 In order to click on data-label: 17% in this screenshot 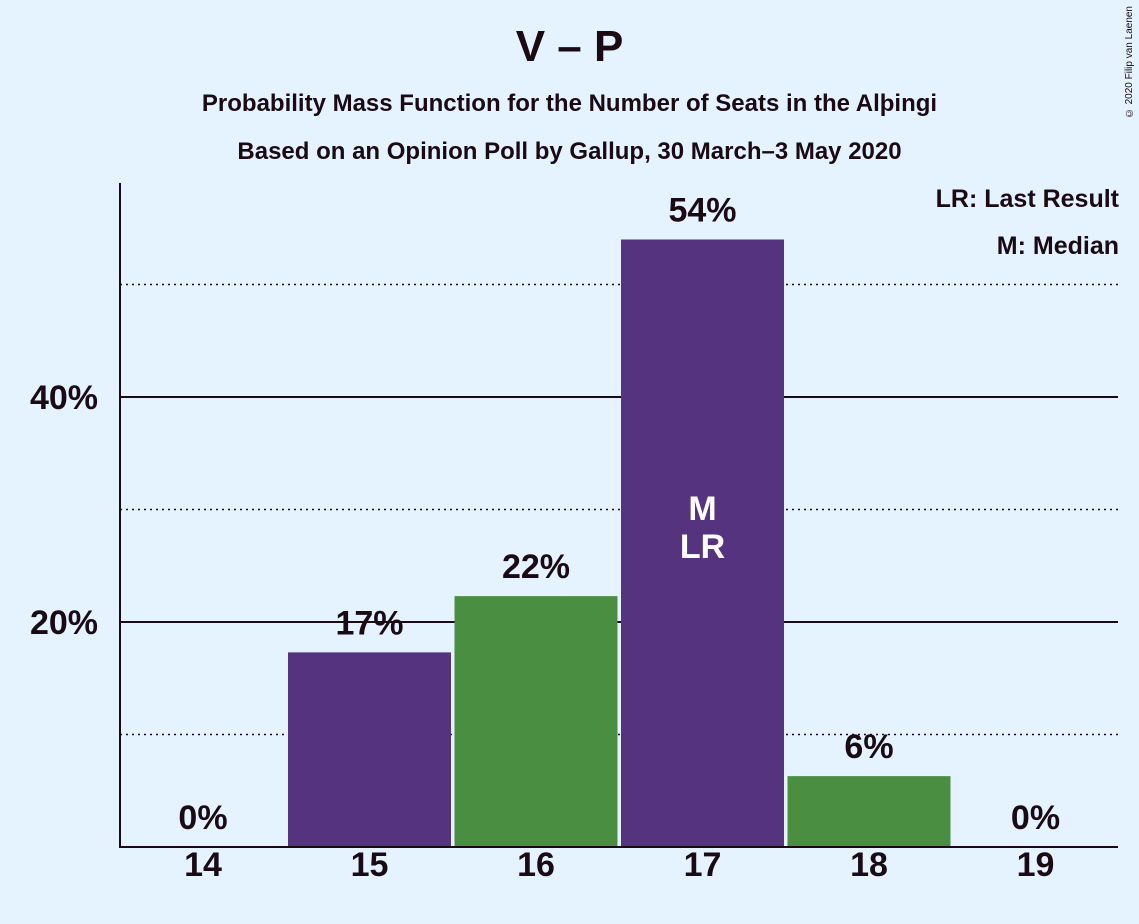, I will do `click(369, 623)`.